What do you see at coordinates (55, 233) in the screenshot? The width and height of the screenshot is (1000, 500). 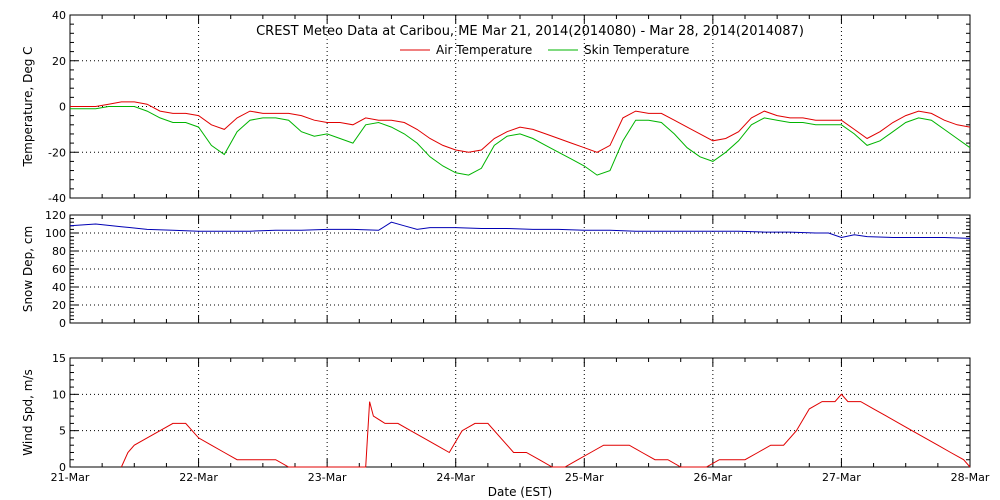 I see `y-tick-label: 100` at bounding box center [55, 233].